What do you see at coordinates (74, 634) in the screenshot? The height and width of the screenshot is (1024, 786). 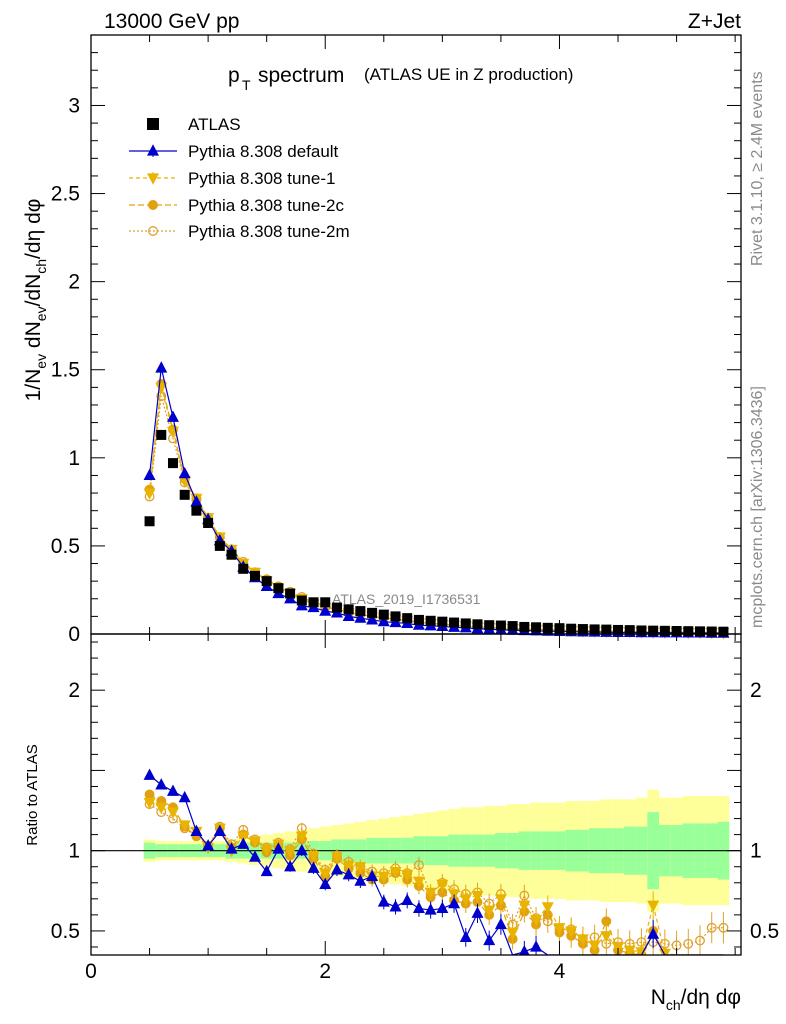 I see `y-tick-label-main: 0` at bounding box center [74, 634].